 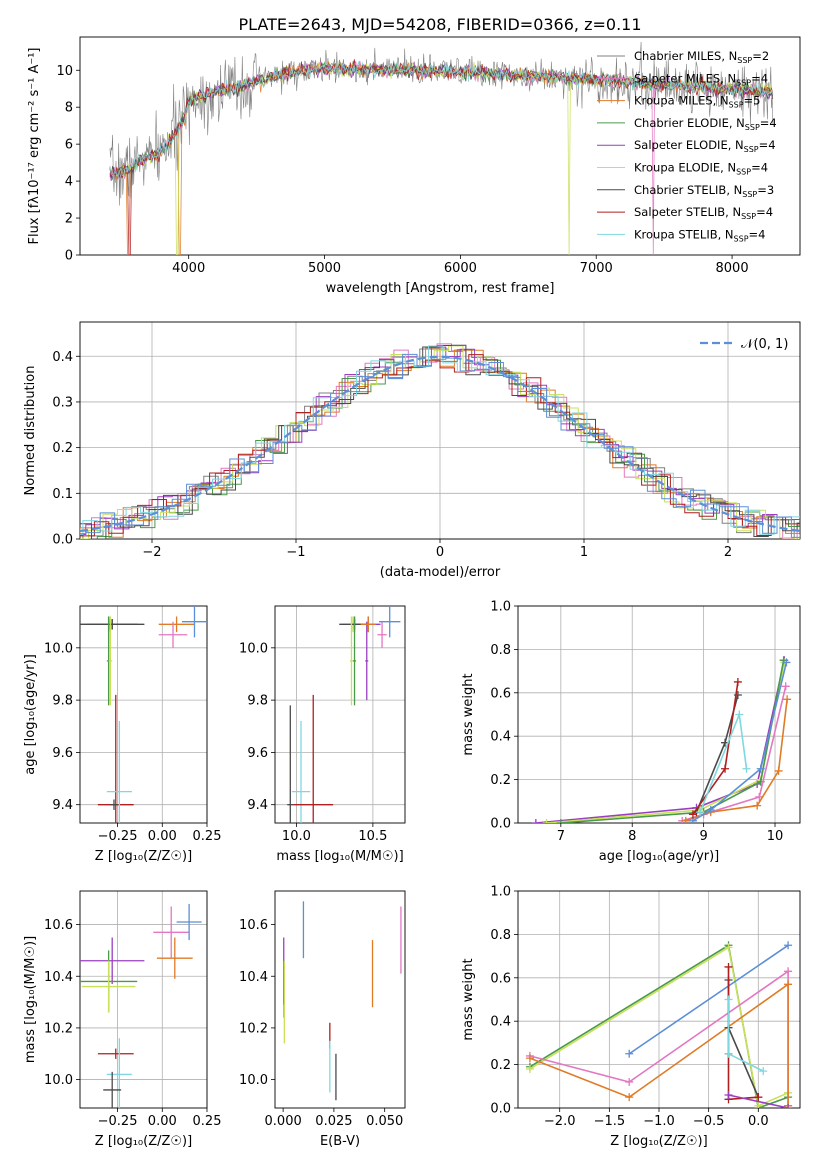 I want to click on y-tick-label: 0.6, so click(x=500, y=978).